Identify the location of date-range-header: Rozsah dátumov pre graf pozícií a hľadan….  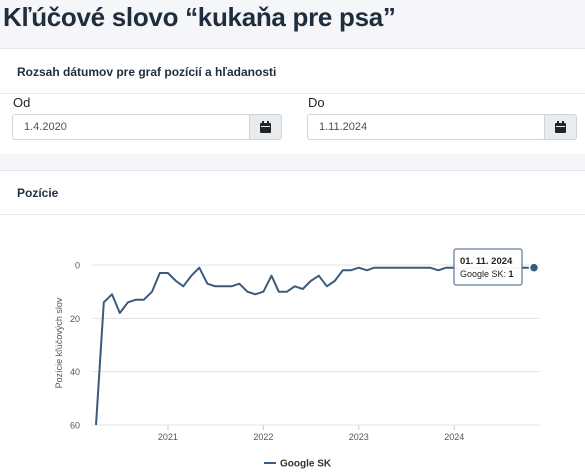
(292, 71).